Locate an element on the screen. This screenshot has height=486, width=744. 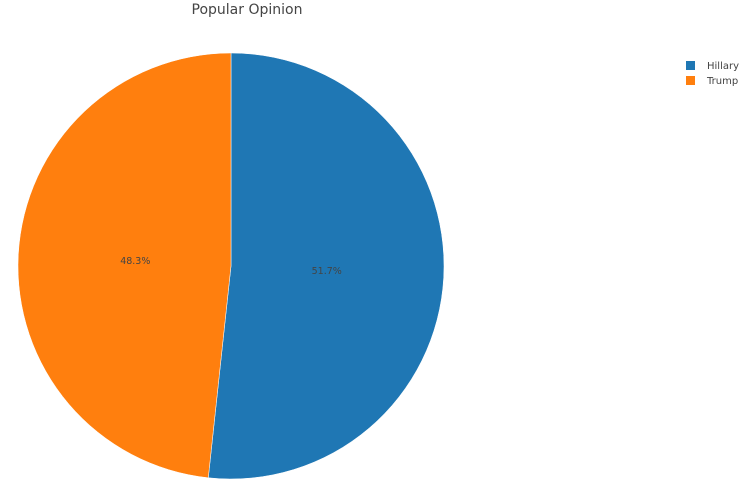
slice-label-hillary: 51.7% is located at coordinates (327, 271).